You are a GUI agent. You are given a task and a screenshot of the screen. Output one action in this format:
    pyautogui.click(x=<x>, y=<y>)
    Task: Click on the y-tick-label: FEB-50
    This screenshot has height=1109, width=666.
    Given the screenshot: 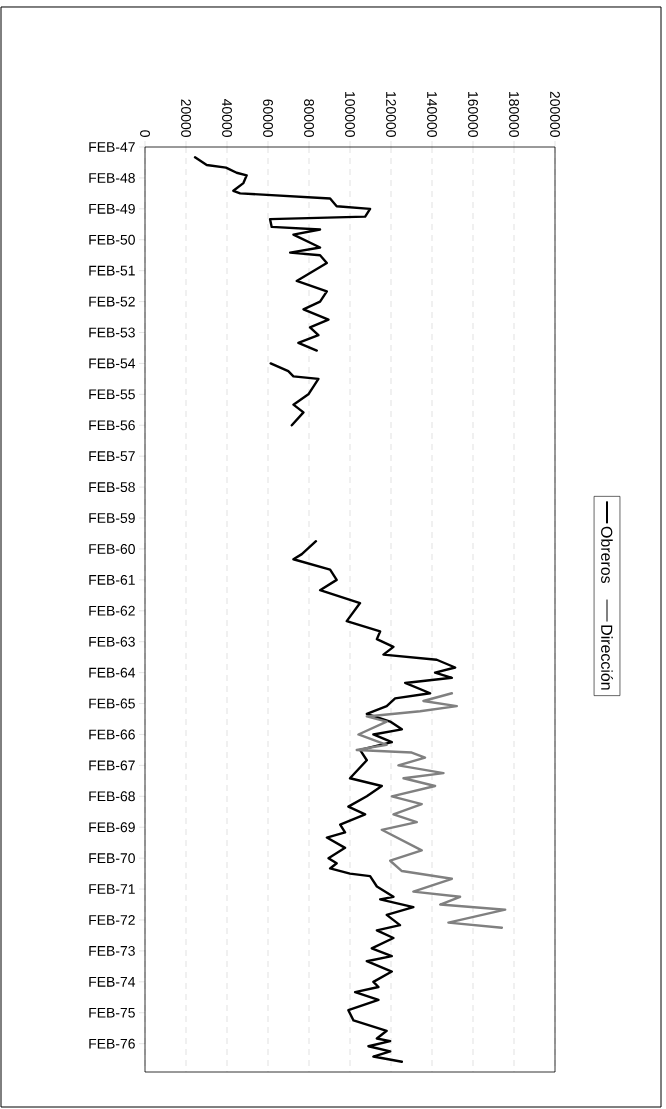 What is the action you would take?
    pyautogui.click(x=112, y=239)
    